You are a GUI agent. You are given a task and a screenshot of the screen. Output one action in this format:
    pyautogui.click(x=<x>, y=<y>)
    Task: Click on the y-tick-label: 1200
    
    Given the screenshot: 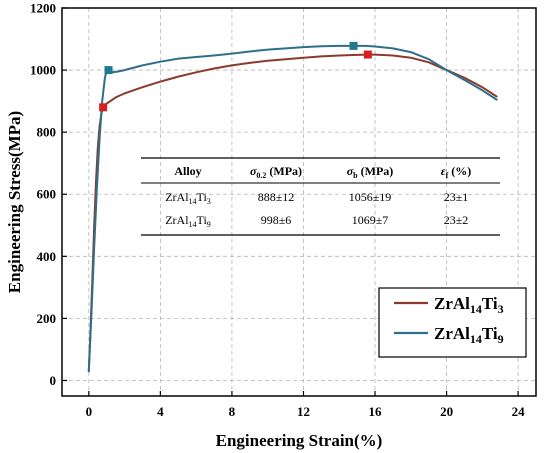 What is the action you would take?
    pyautogui.click(x=43, y=8)
    